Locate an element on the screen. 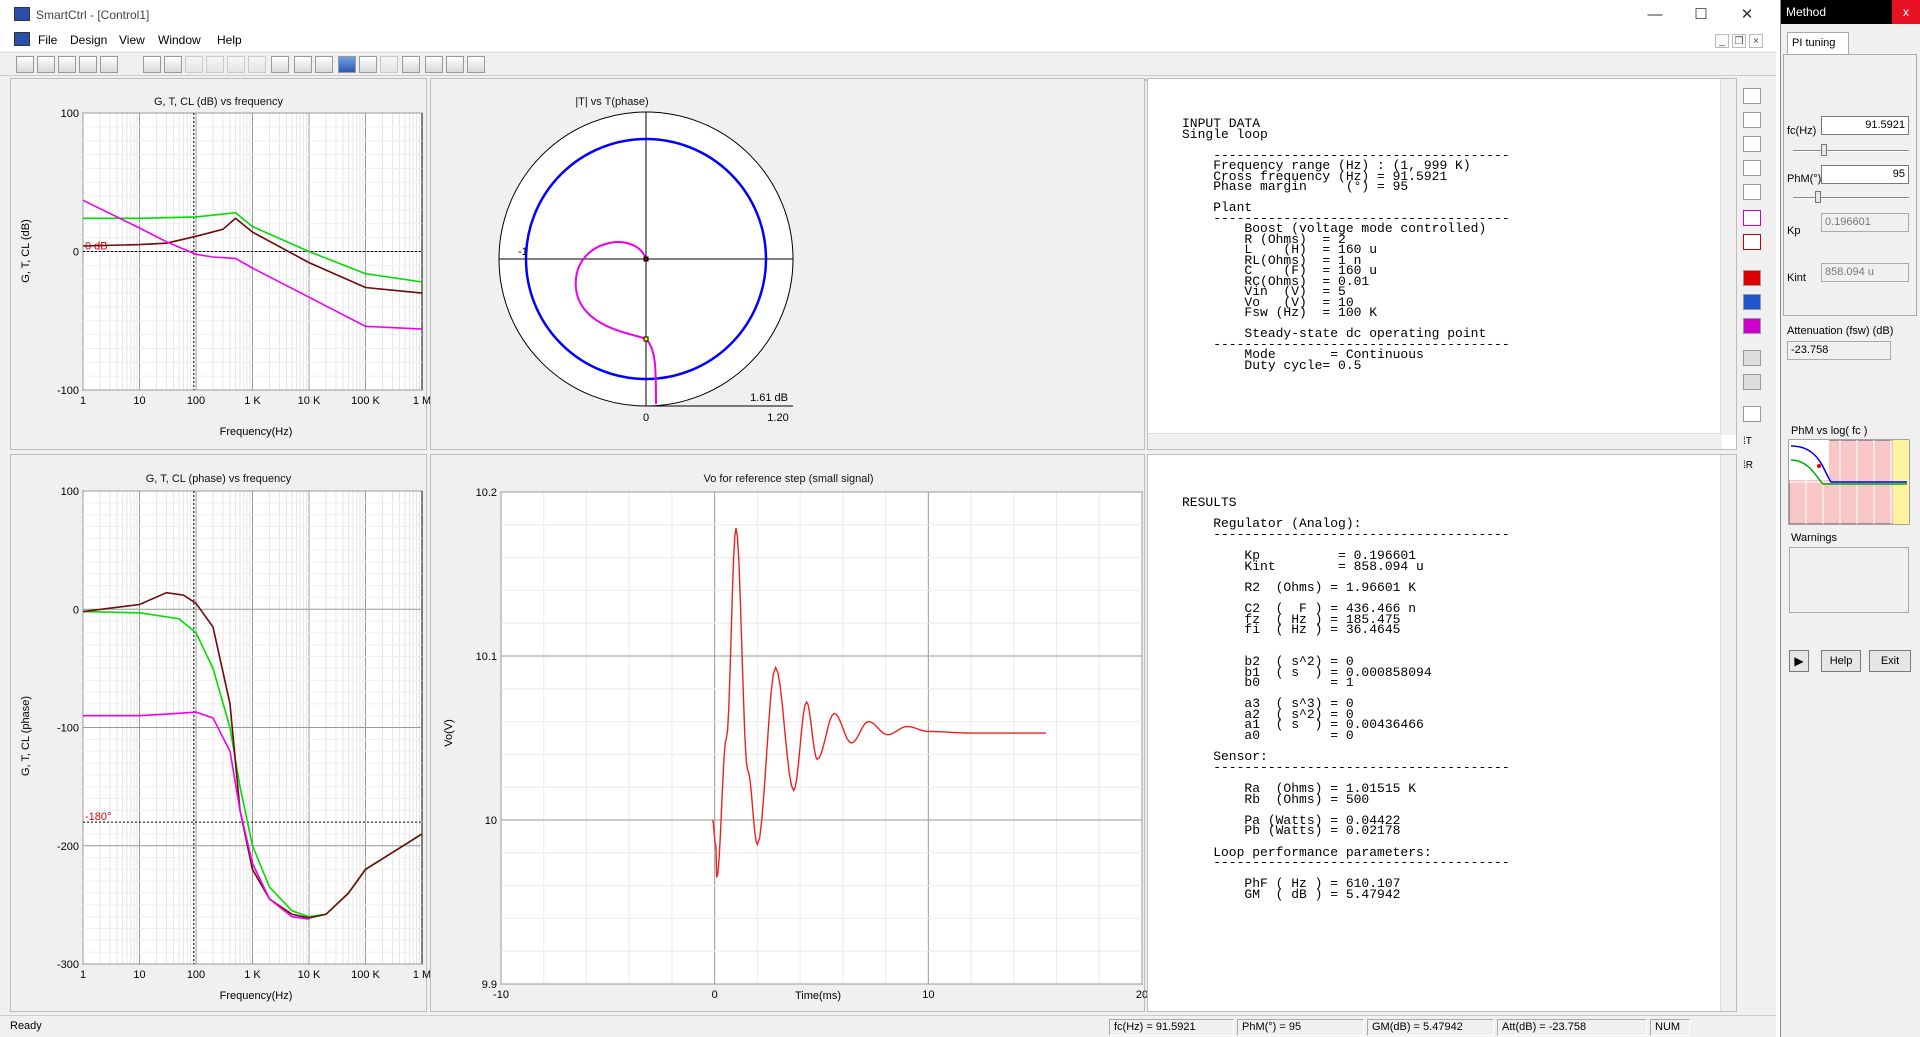  input-data-line: L (H) = 160 u is located at coordinates (1280, 249).